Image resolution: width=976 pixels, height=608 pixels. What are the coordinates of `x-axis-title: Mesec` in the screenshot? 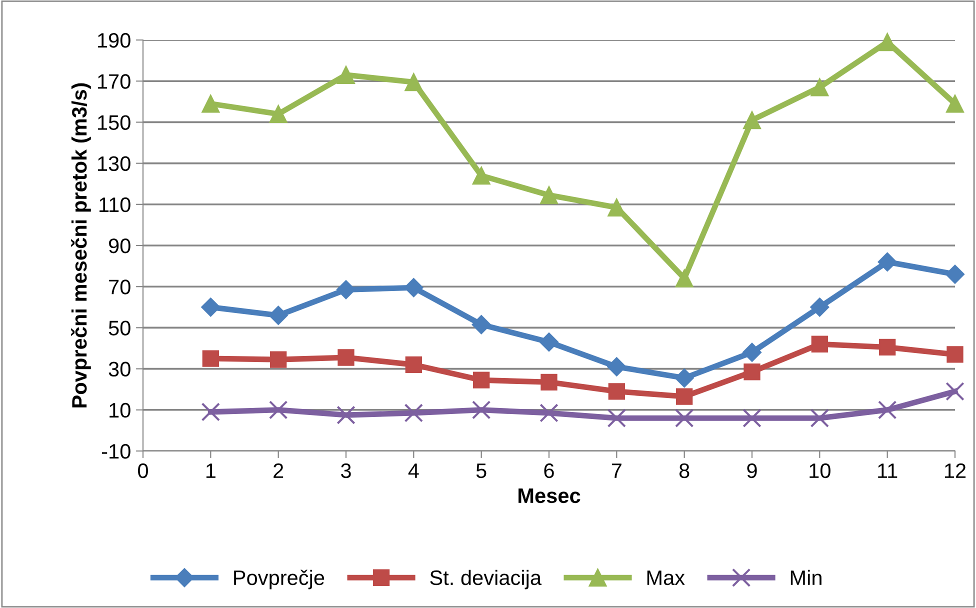 It's located at (549, 496).